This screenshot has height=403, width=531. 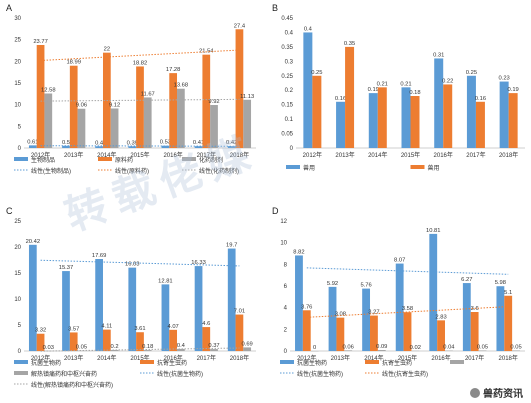 I want to click on panel-label: D, so click(x=275, y=211).